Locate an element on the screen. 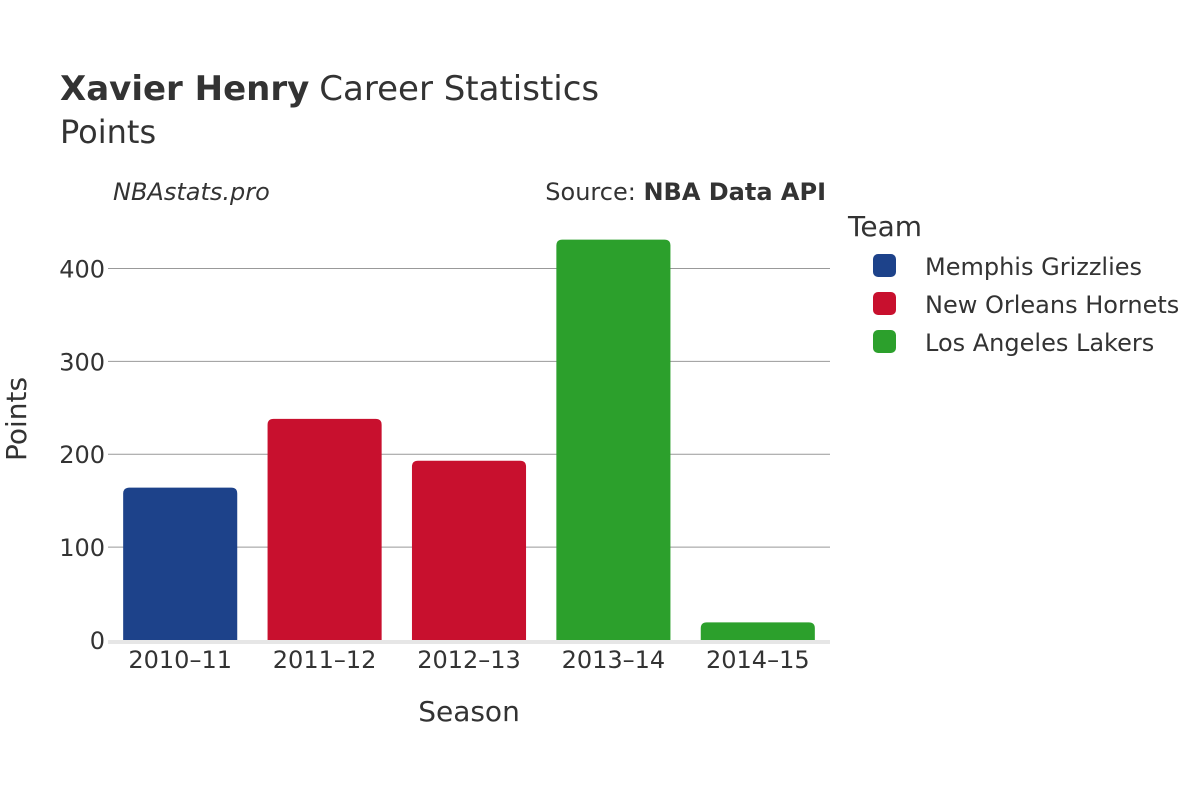 This screenshot has height=800, width=1200. watermark: NBAstats.pro is located at coordinates (191, 192).